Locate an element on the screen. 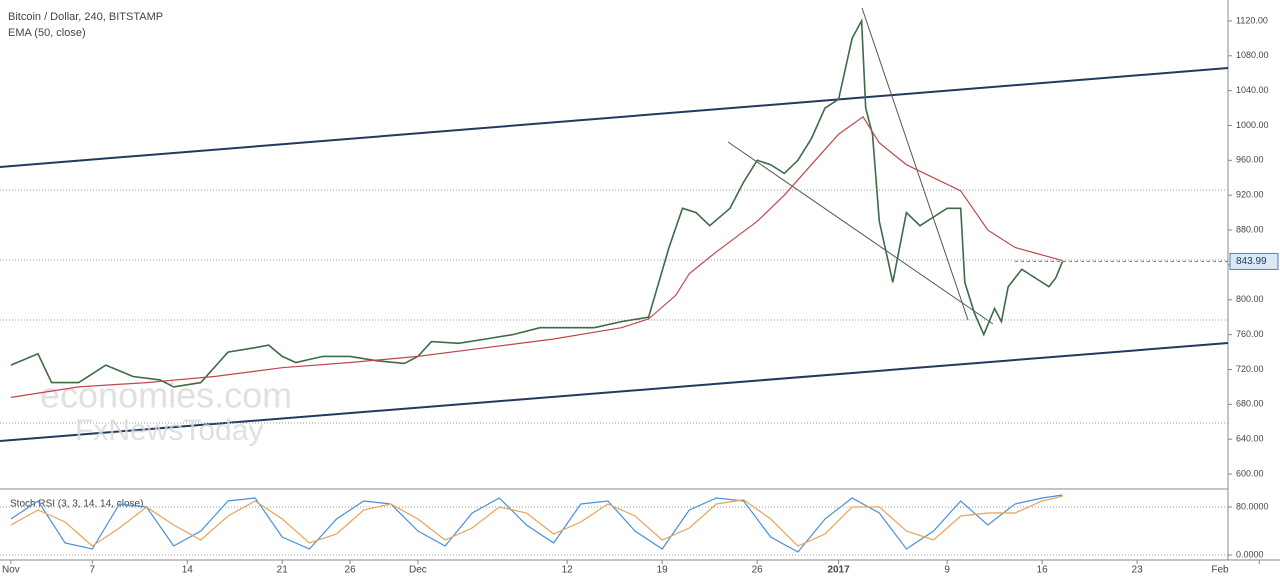 The image size is (1280, 582). y-tick-label: 720.00 is located at coordinates (1250, 369).